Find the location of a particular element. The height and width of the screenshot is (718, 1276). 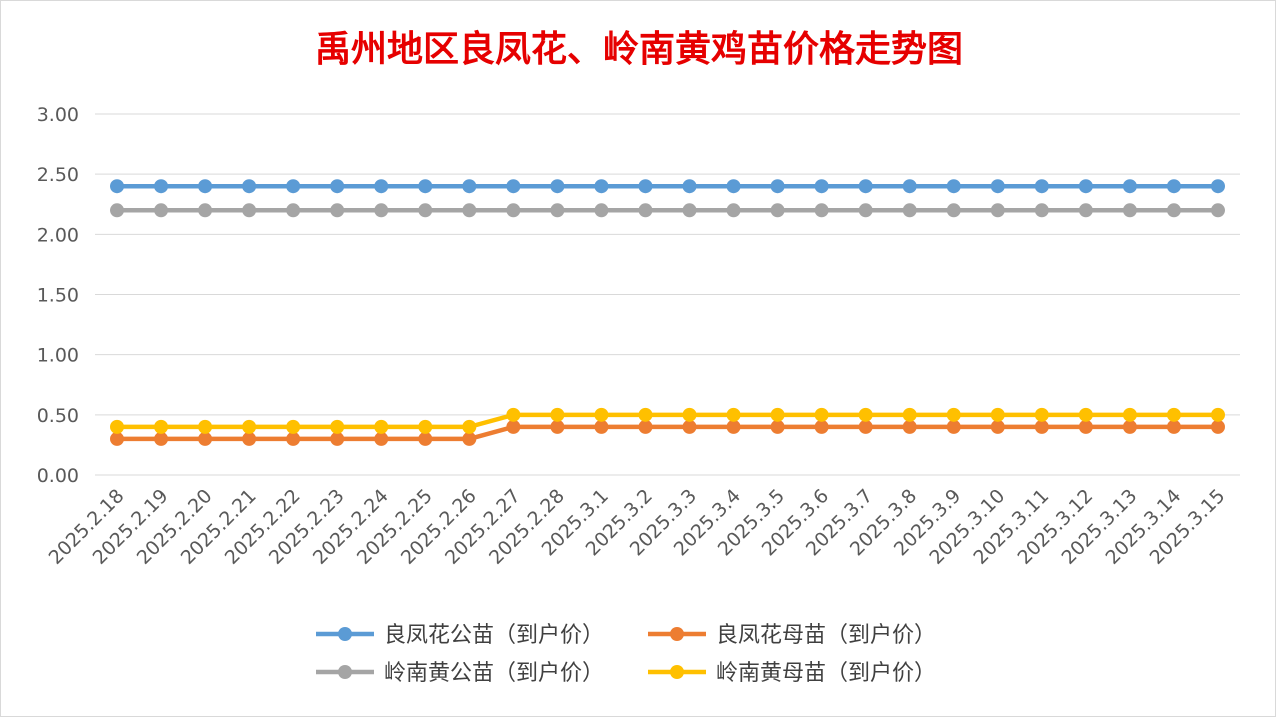

y-axis-ticks: 0.00 0.50 1.00 1.50 2.00 2.50 3.00 is located at coordinates (58, 295).